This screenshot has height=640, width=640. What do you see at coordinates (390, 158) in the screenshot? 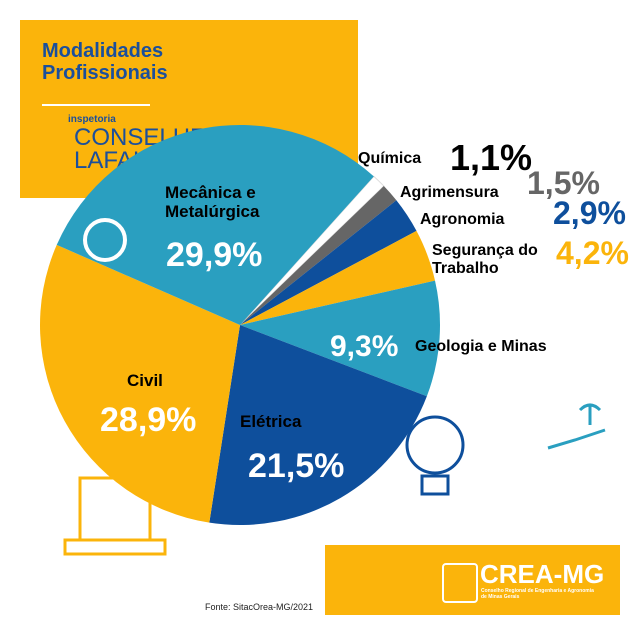
I see `category-label: Química` at bounding box center [390, 158].